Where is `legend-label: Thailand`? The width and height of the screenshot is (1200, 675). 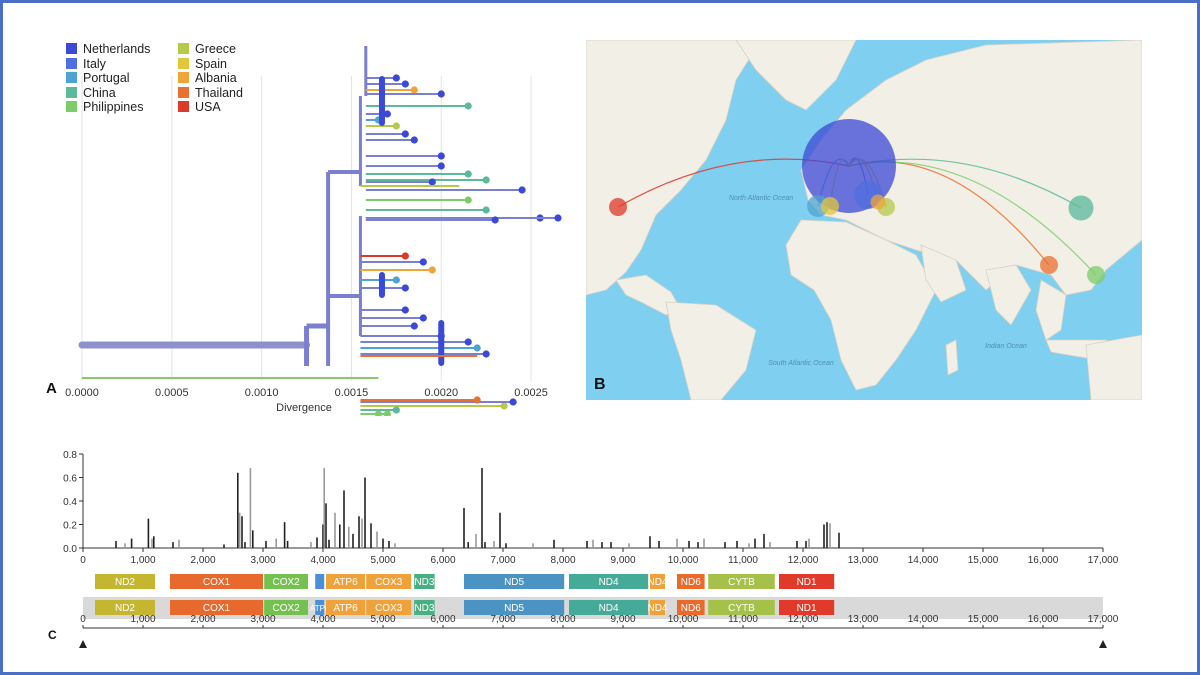 legend-label: Thailand is located at coordinates (219, 92).